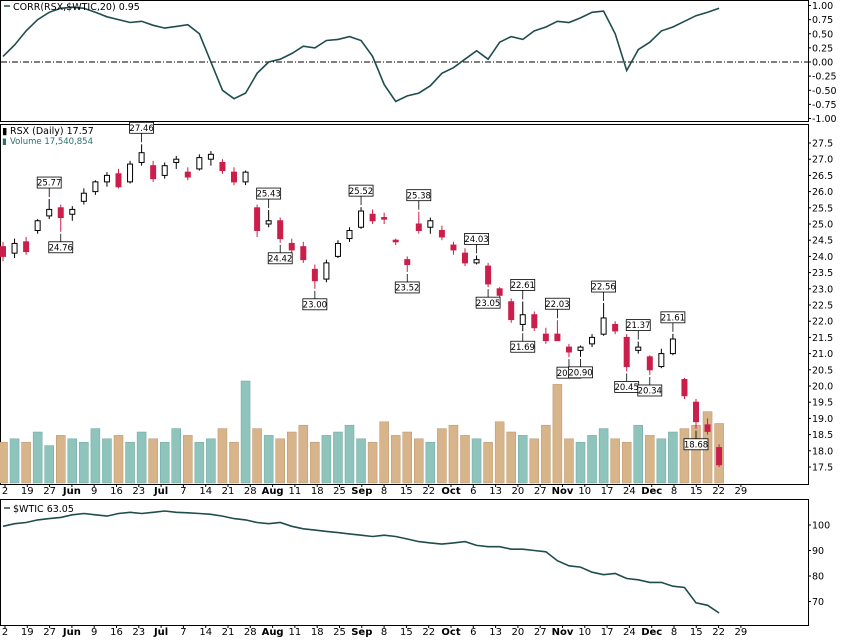  I want to click on corr-tick-label: 0.00, so click(822, 63).